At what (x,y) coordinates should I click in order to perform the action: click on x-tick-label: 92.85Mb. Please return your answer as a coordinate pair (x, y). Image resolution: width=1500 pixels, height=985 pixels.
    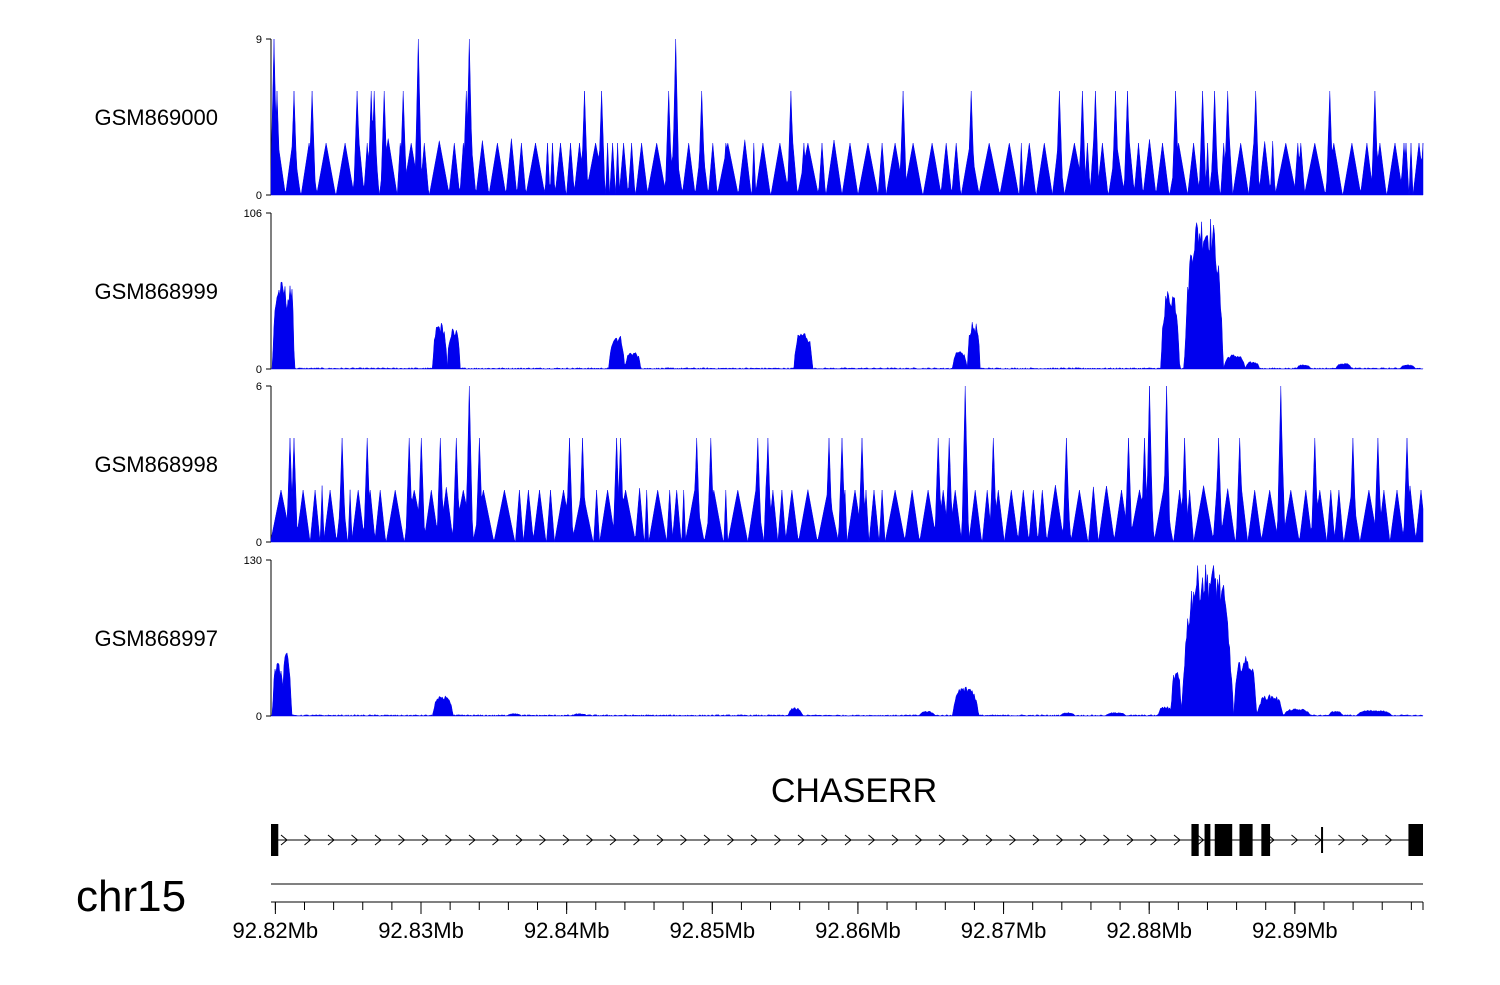
    Looking at the image, I should click on (712, 930).